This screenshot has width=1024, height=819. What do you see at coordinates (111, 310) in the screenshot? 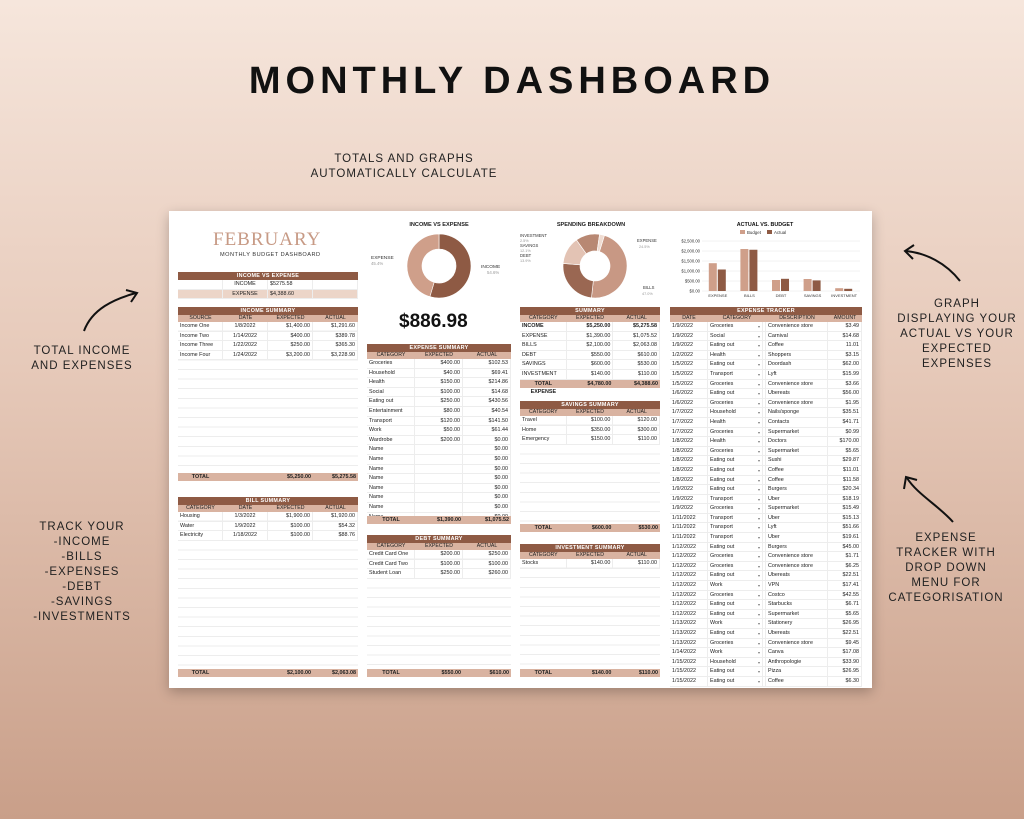
I see `arrow-left-top-icon` at bounding box center [111, 310].